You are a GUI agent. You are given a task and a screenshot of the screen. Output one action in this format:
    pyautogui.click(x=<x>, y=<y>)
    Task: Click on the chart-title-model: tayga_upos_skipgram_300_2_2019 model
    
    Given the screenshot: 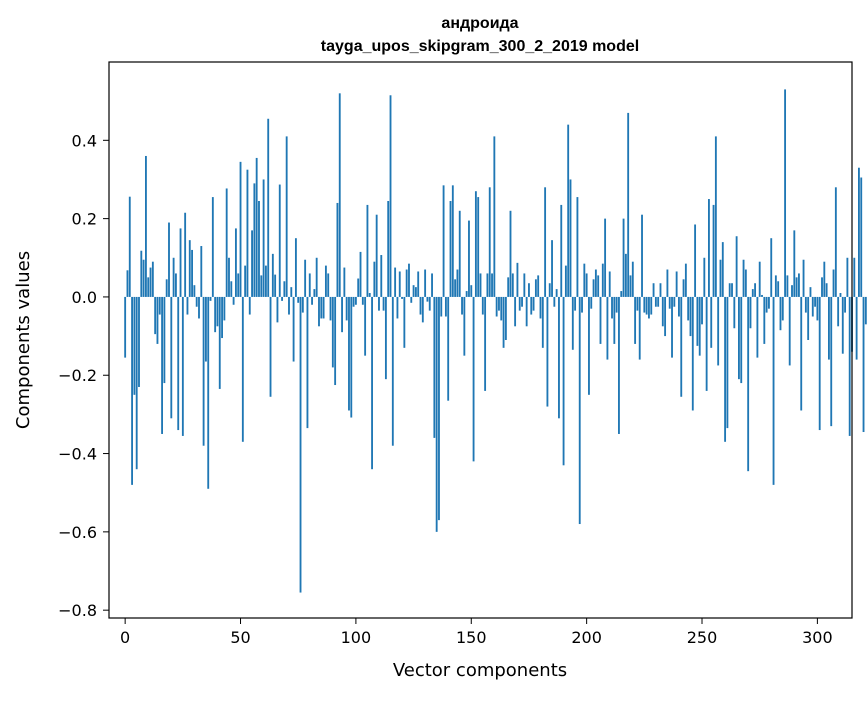 What is the action you would take?
    pyautogui.click(x=480, y=46)
    